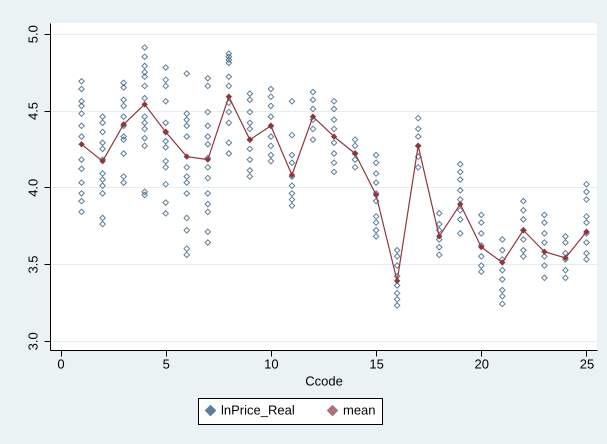  Describe the element at coordinates (359, 410) in the screenshot. I see `legend-label: mean` at that location.